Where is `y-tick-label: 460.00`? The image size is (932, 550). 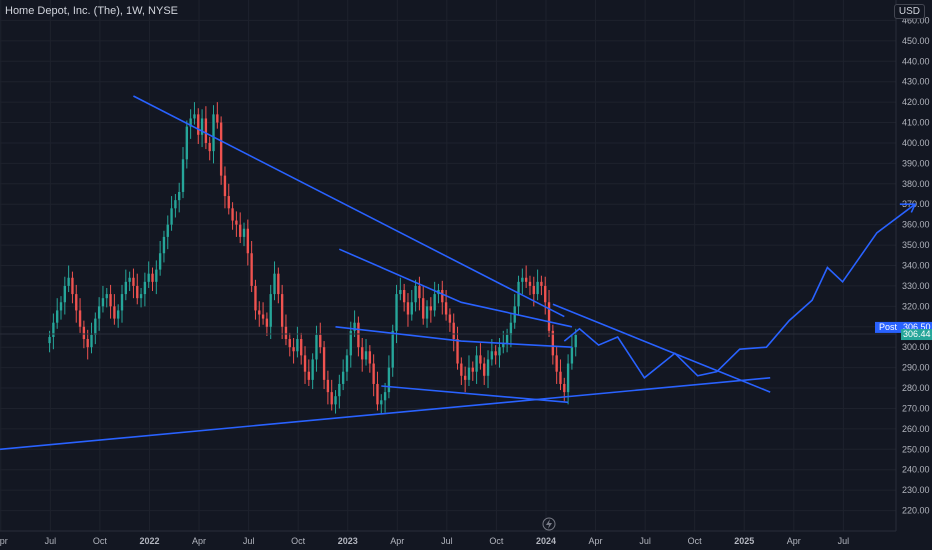
y-tick-label: 460.00 is located at coordinates (916, 20).